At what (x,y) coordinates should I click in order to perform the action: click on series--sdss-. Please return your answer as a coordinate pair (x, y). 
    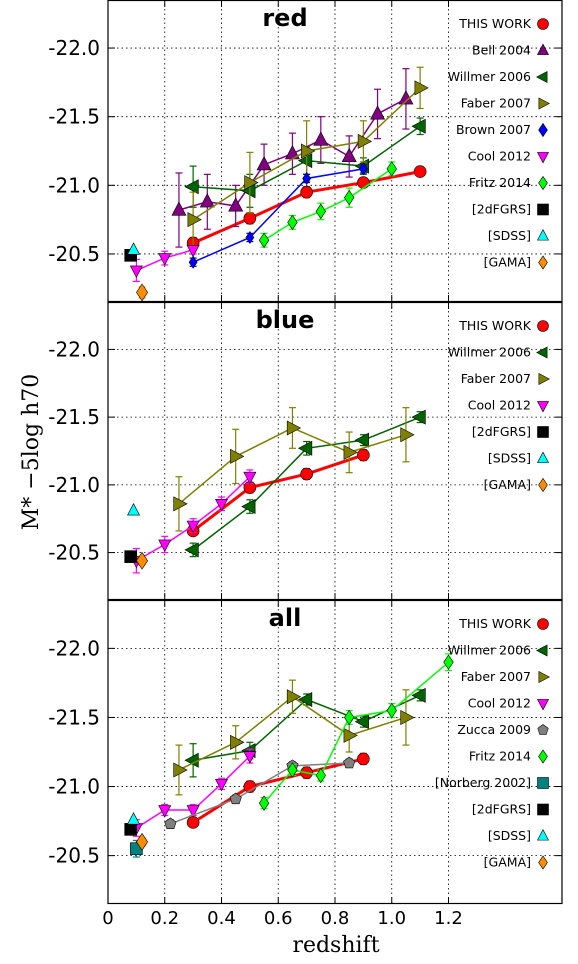
    Looking at the image, I should click on (134, 818).